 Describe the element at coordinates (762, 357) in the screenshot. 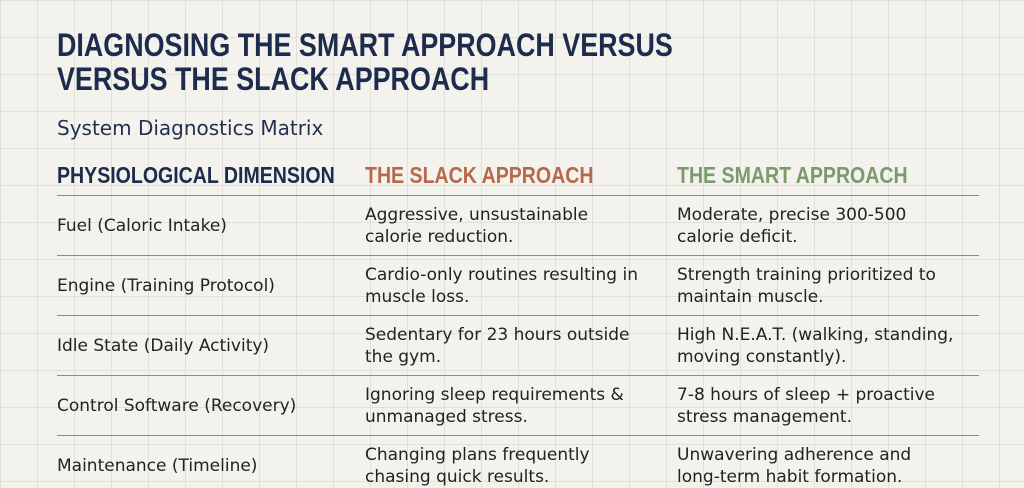

I see `cell-text: moving constantly).` at that location.